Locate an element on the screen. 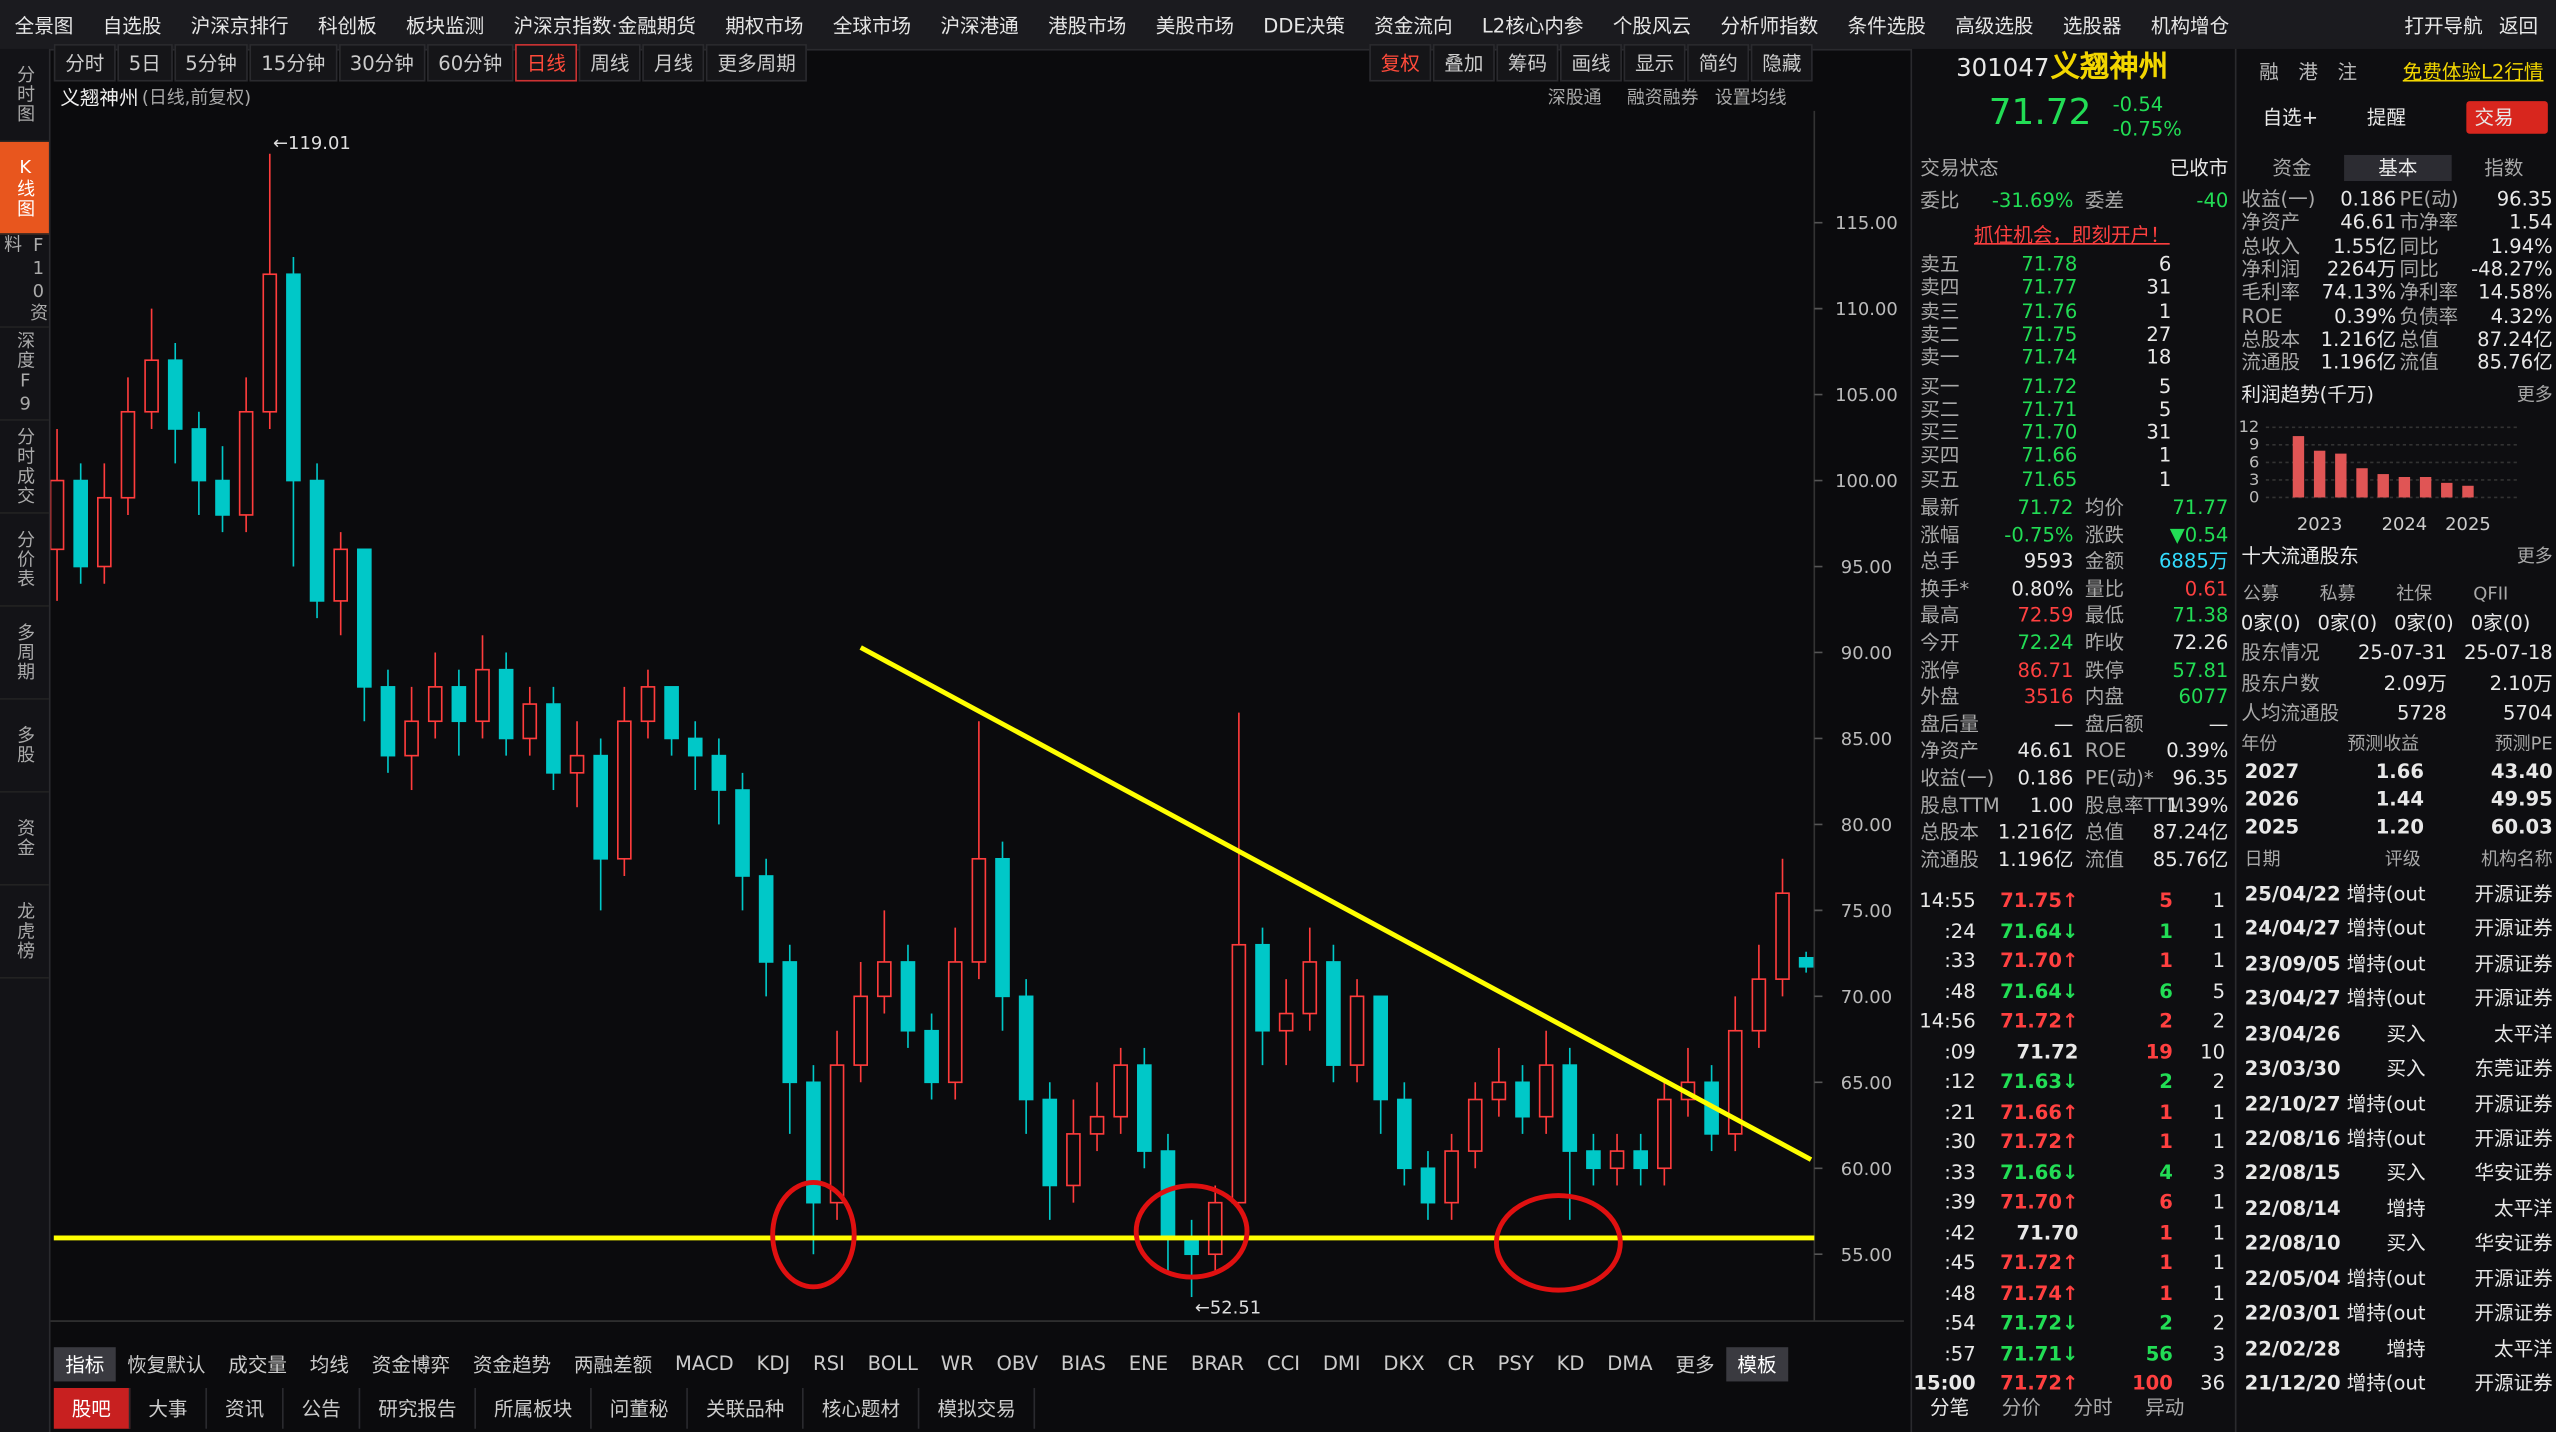 Image resolution: width=2556 pixels, height=1432 pixels. bottom-tab: 关联品种 is located at coordinates (746, 1407).